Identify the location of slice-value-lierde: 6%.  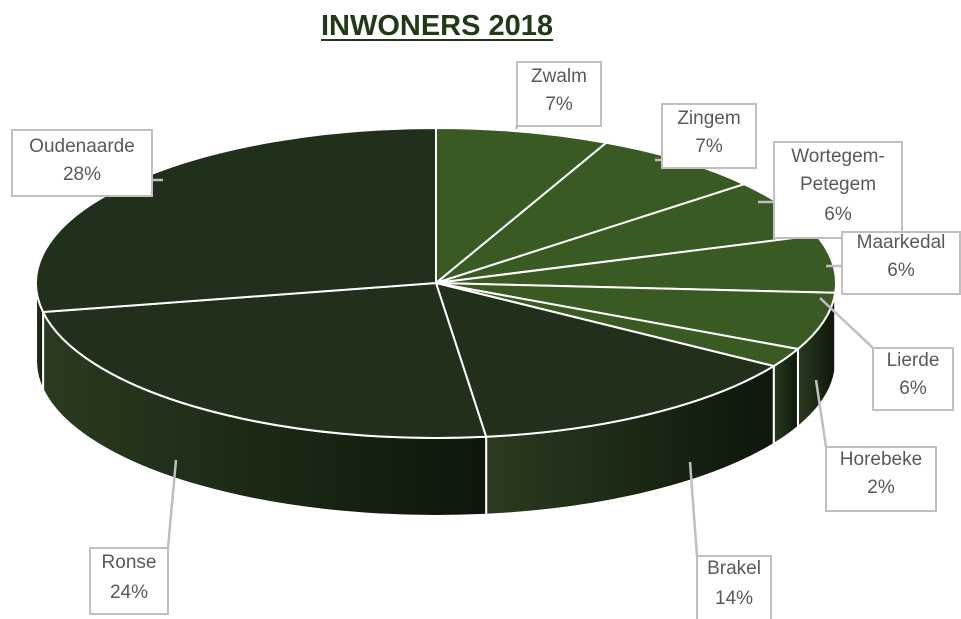
(913, 388).